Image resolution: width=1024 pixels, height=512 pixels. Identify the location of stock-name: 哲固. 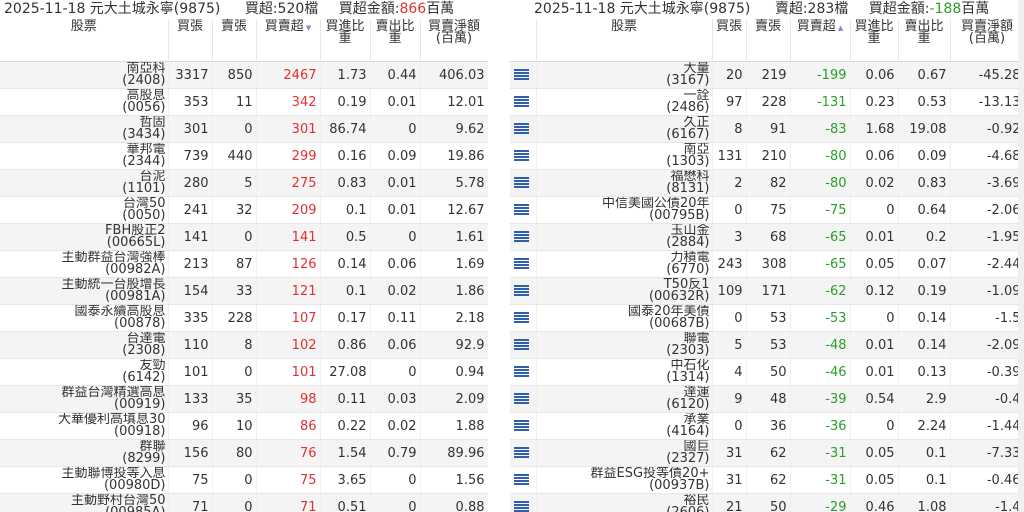
(152, 122).